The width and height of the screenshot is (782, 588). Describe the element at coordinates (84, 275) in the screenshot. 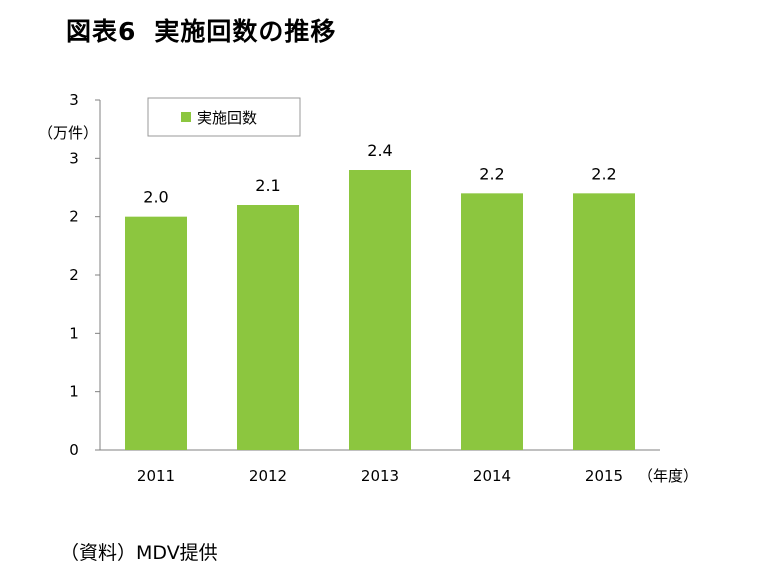

I see `y-axis-ticks: 0 1 1 2 2 3 3` at that location.